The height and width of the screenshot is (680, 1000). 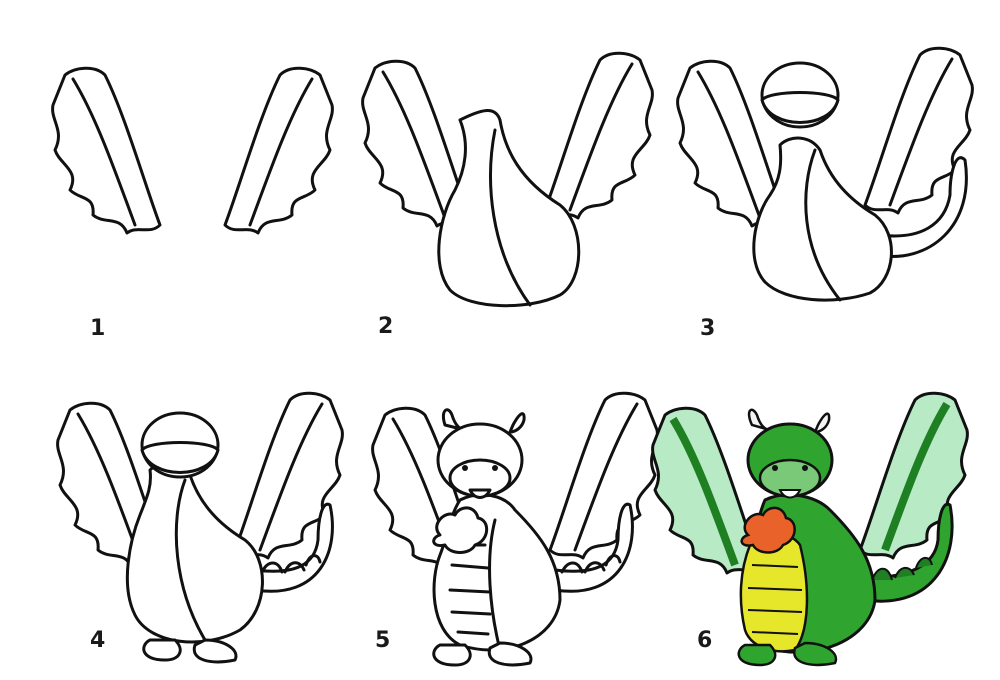 I want to click on step-2-drawing, so click(x=507, y=179).